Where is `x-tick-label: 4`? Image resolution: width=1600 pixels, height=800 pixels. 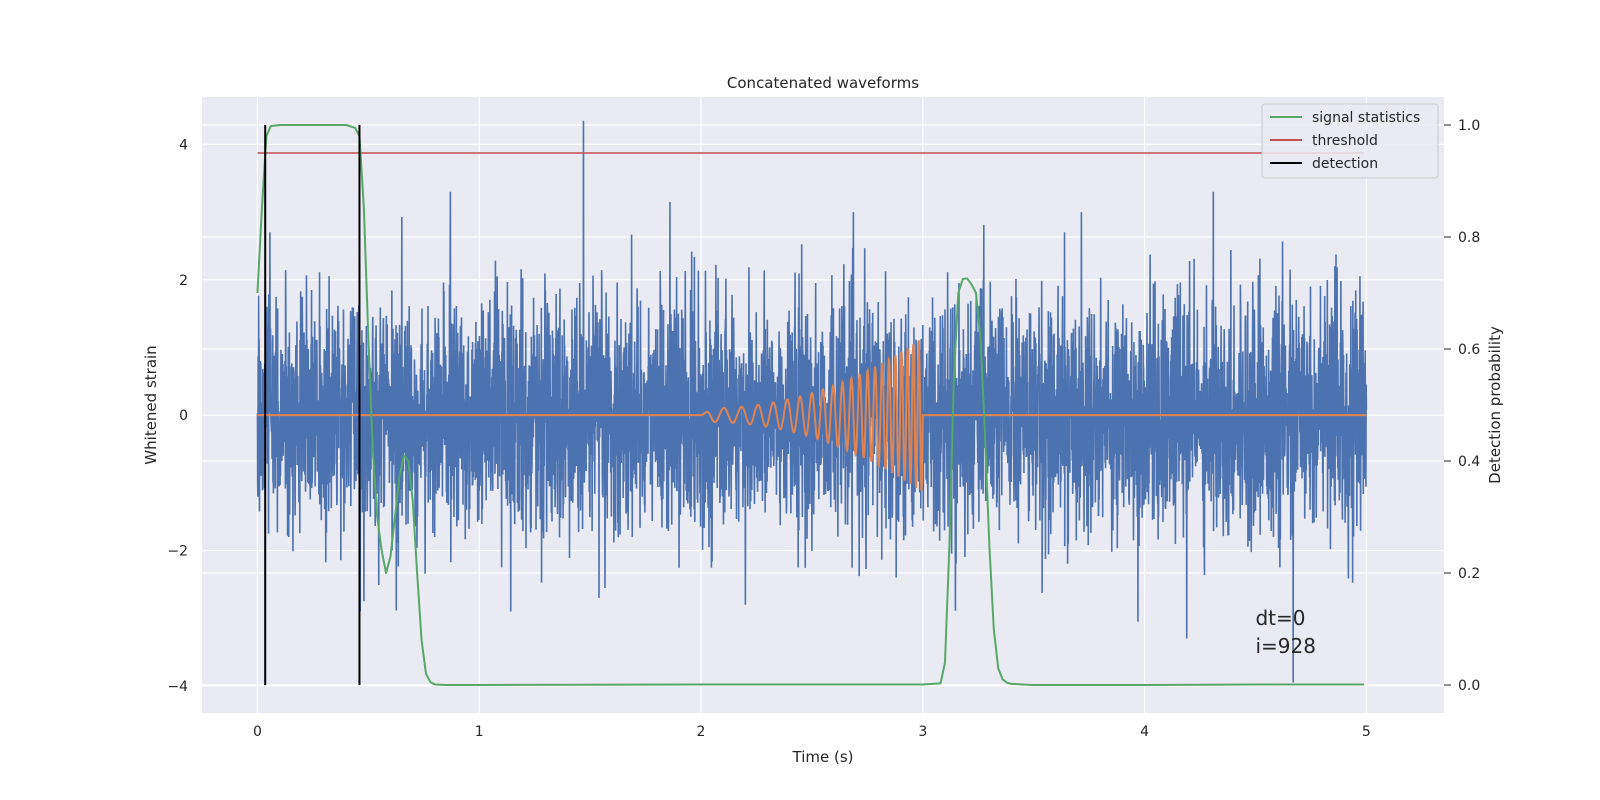 x-tick-label: 4 is located at coordinates (1144, 732).